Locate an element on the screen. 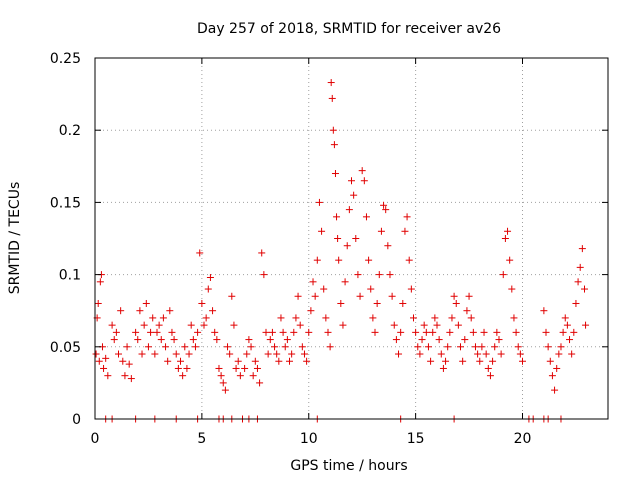 Image resolution: width=640 pixels, height=480 pixels. y-tick-label: 0.05 is located at coordinates (65, 348).